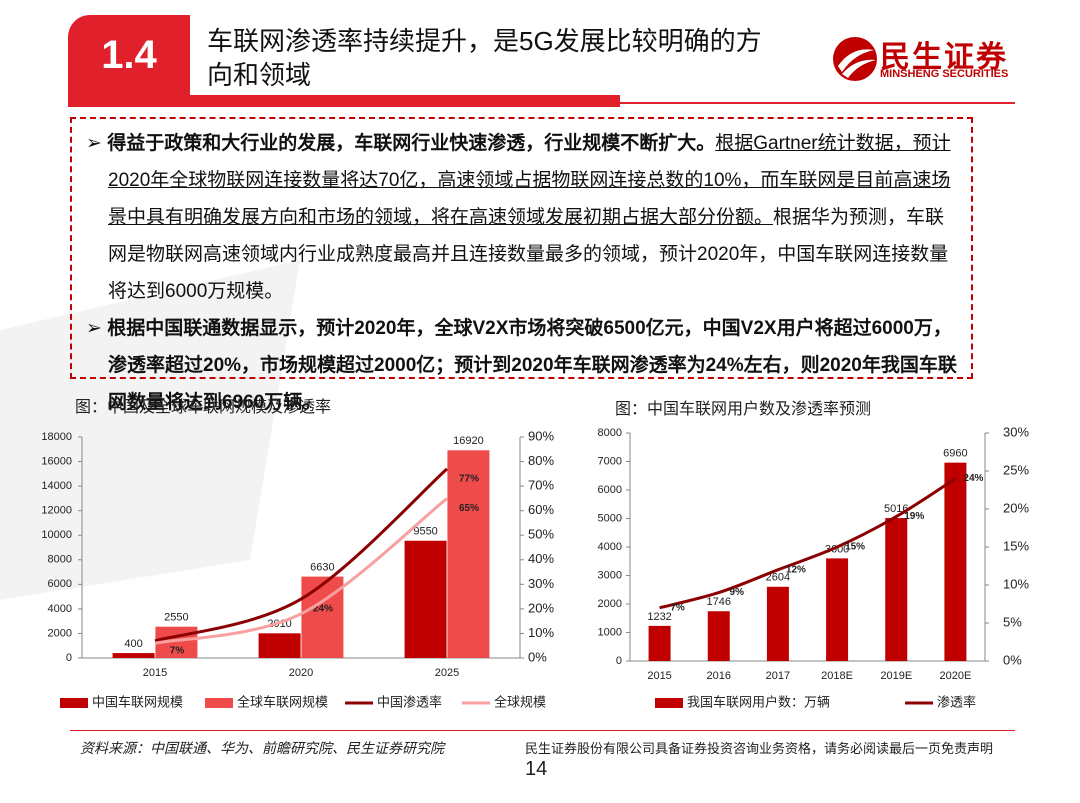 This screenshot has width=1080, height=803. Describe the element at coordinates (137, 701) in the screenshot. I see `legend-label: 中国车联网规模` at that location.